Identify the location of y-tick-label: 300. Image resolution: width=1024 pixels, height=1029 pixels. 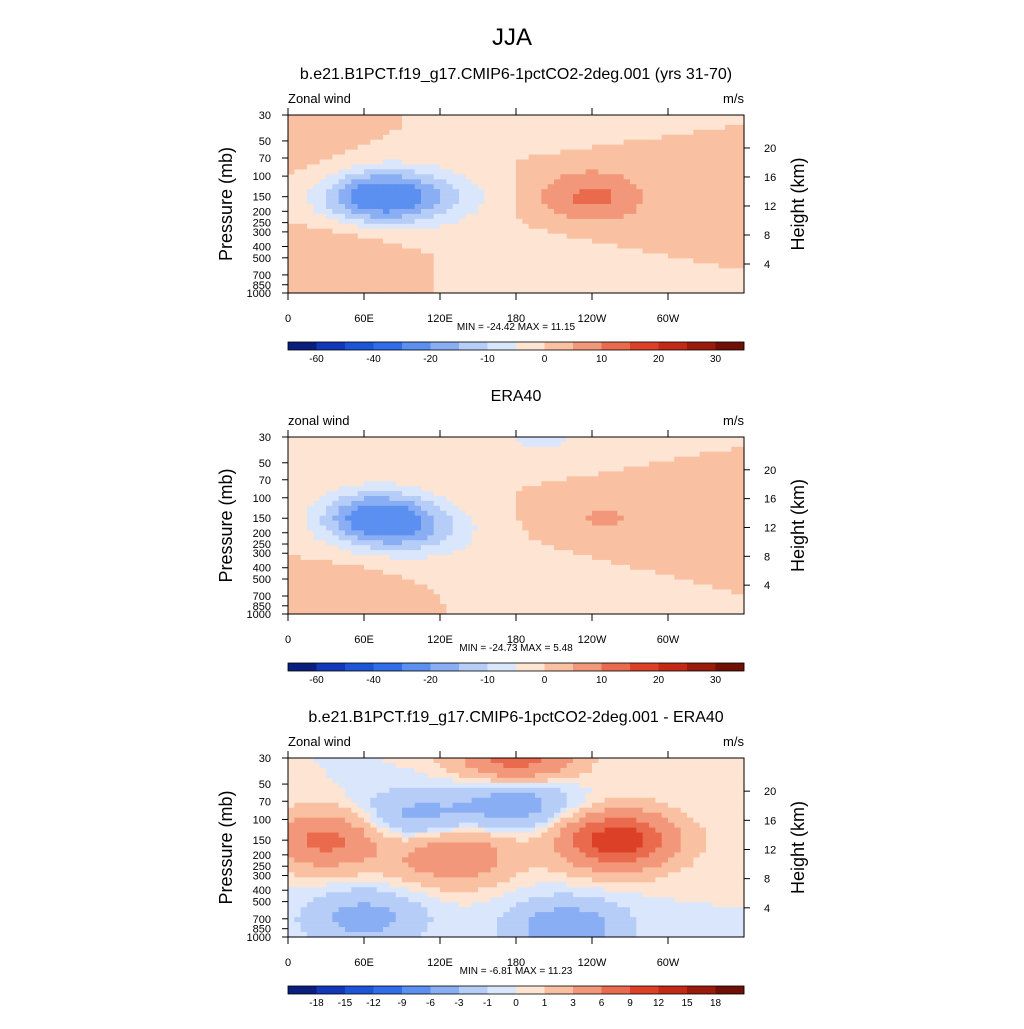
(262, 233).